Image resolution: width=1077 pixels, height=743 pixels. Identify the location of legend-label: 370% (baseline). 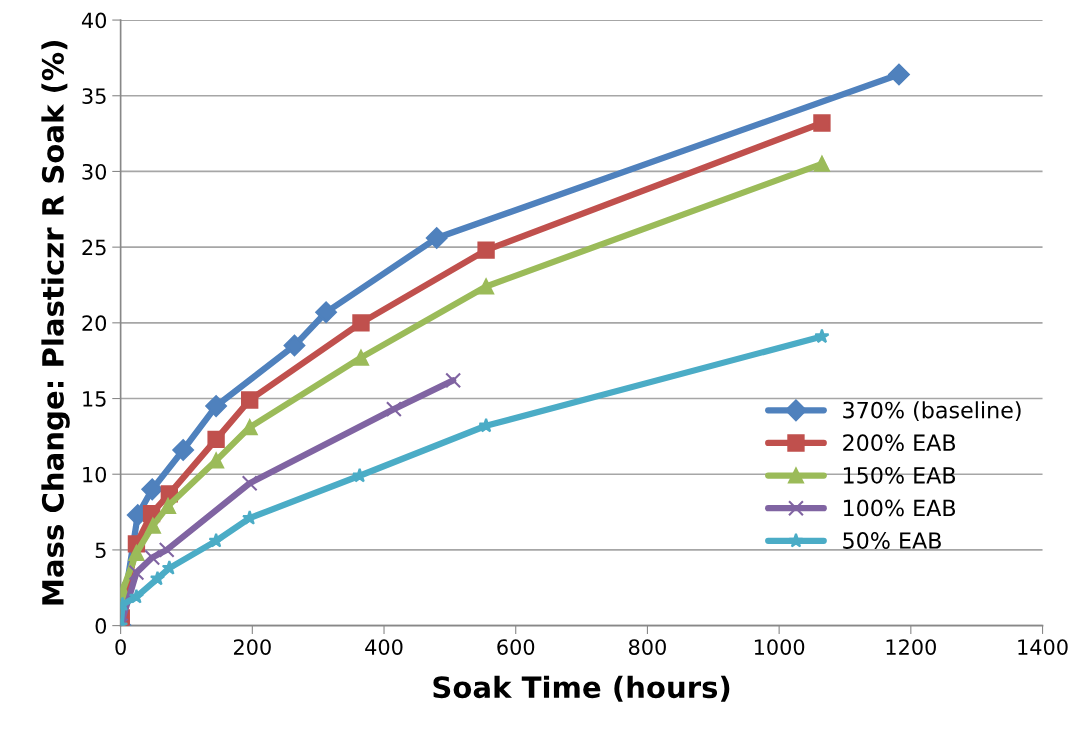
(932, 411).